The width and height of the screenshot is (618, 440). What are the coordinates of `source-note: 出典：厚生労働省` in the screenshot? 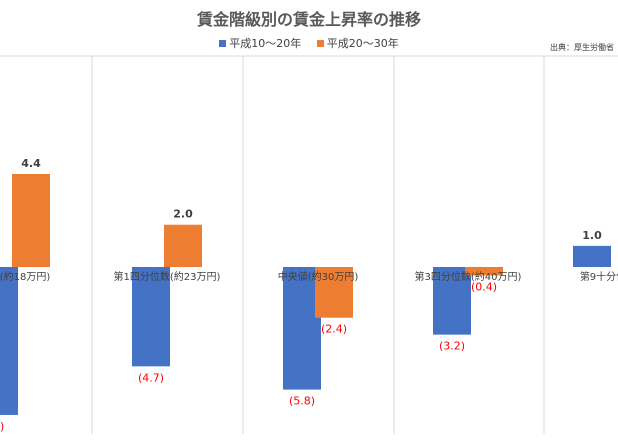 It's located at (582, 47).